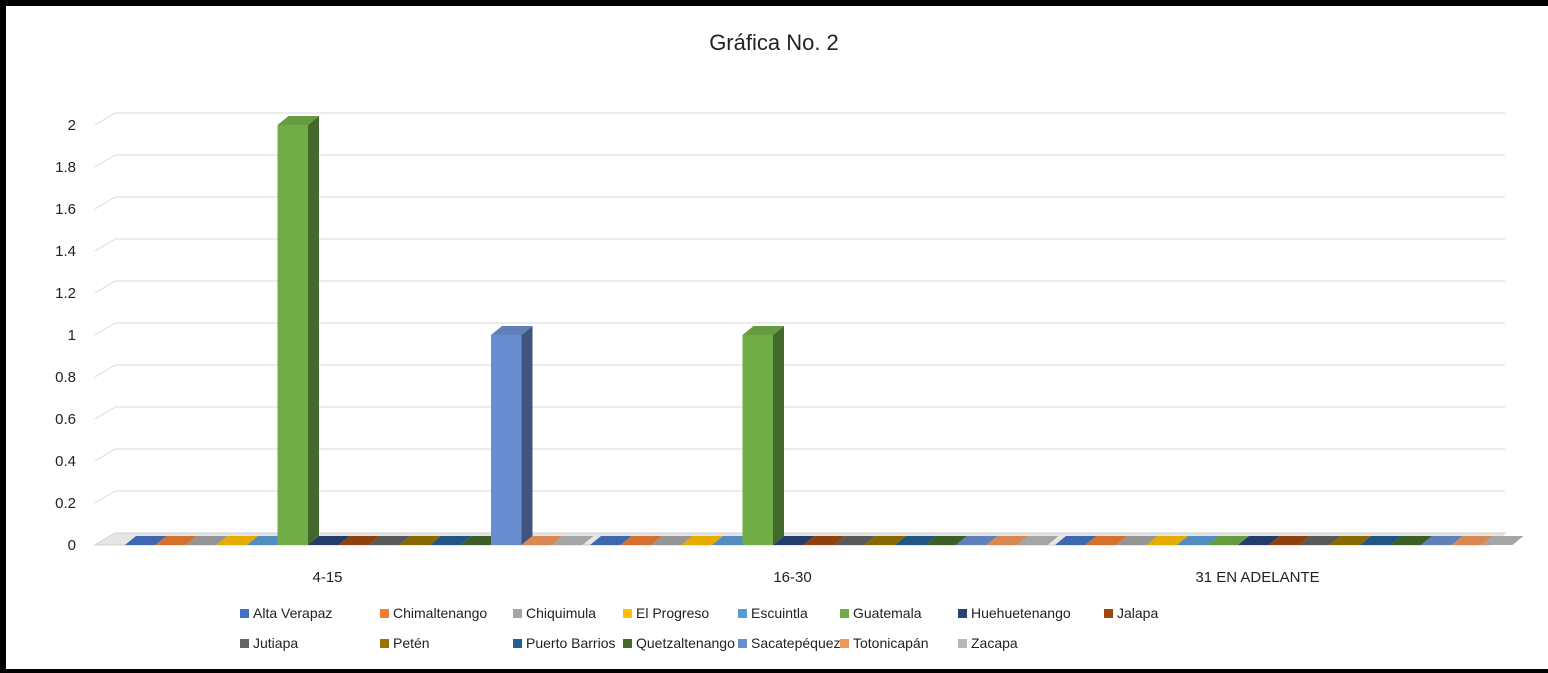  What do you see at coordinates (269, 643) in the screenshot?
I see `legend-item: Jutiapa` at bounding box center [269, 643].